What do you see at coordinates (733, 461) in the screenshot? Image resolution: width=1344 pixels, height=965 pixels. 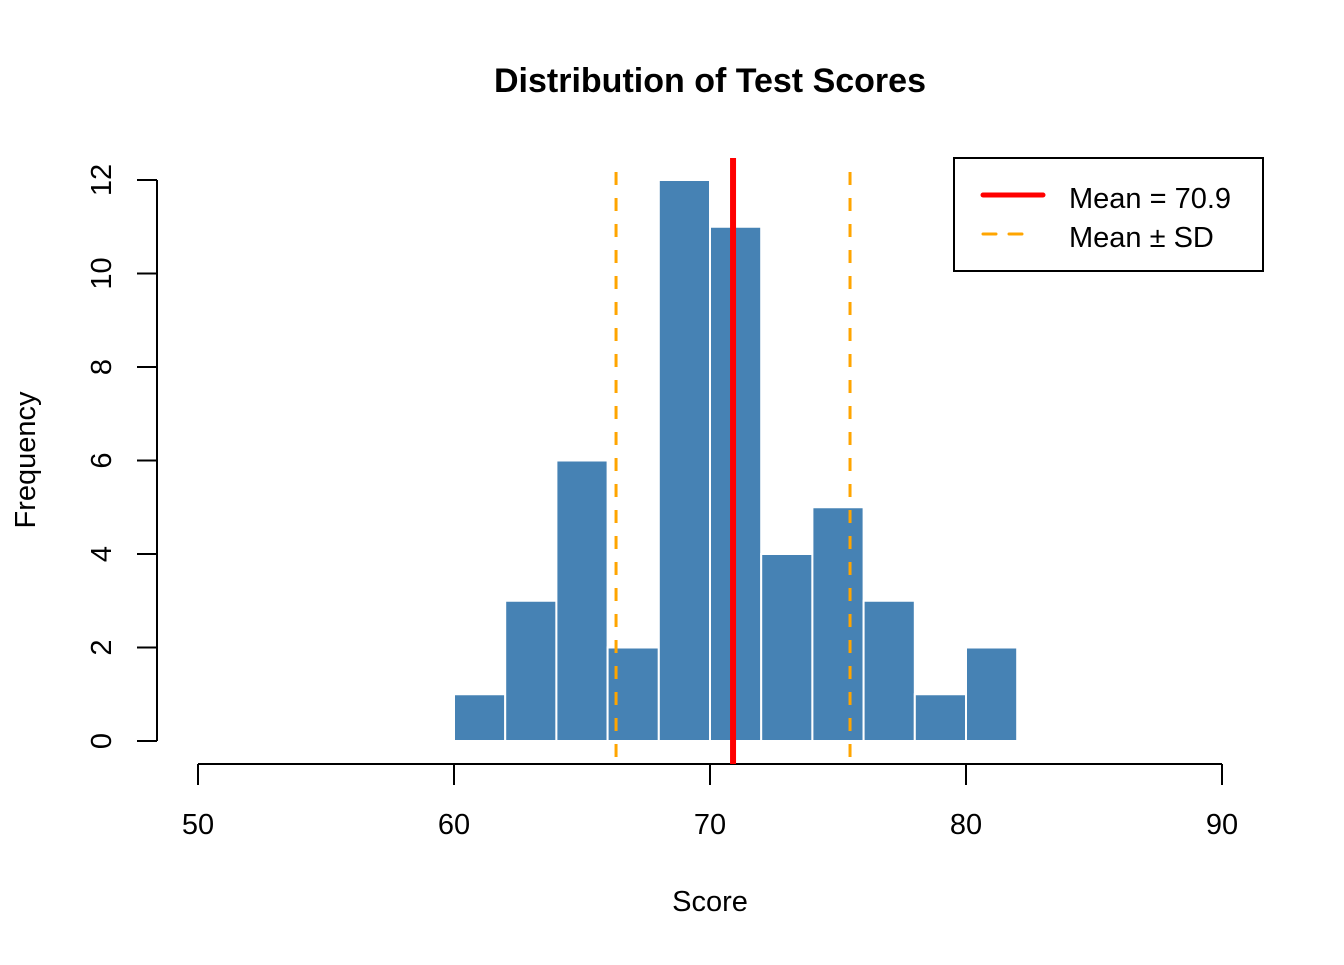 I see `reference-lines` at bounding box center [733, 461].